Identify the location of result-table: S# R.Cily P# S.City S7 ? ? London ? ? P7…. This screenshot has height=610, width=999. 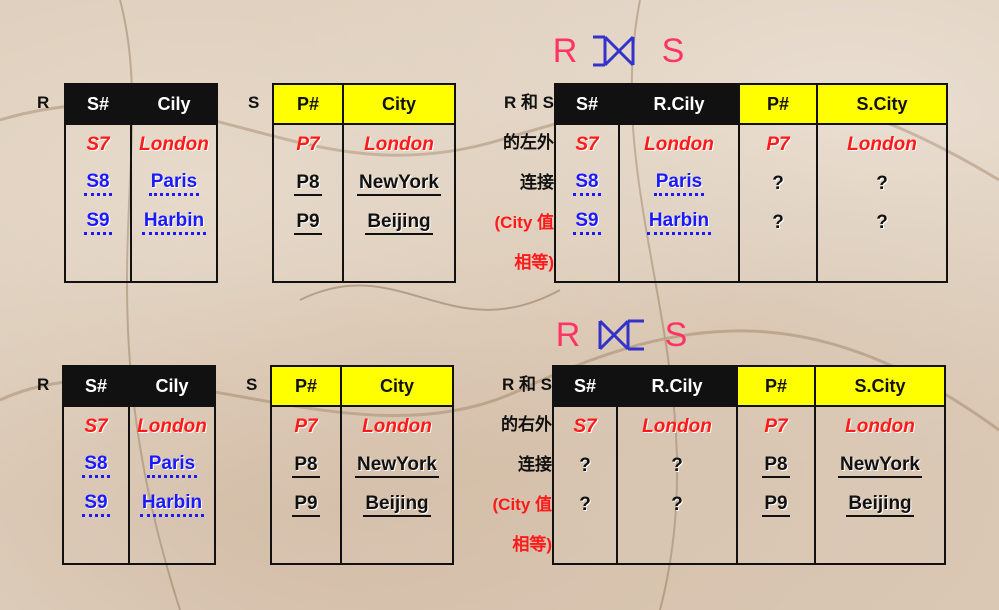
(749, 465).